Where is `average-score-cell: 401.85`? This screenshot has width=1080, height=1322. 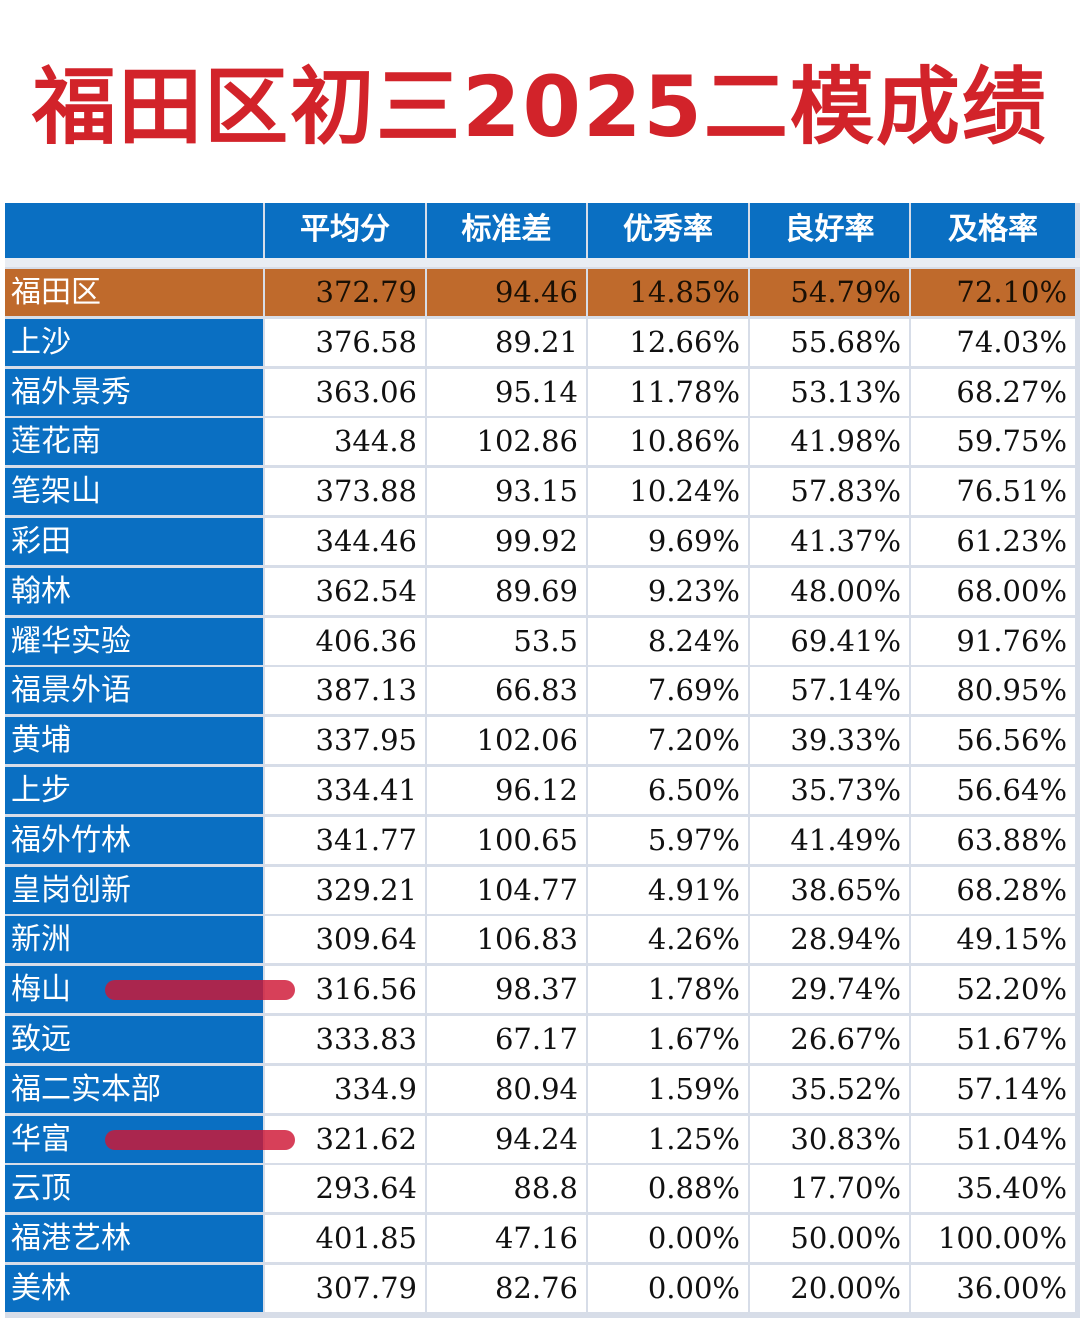 average-score-cell: 401.85 is located at coordinates (345, 1239).